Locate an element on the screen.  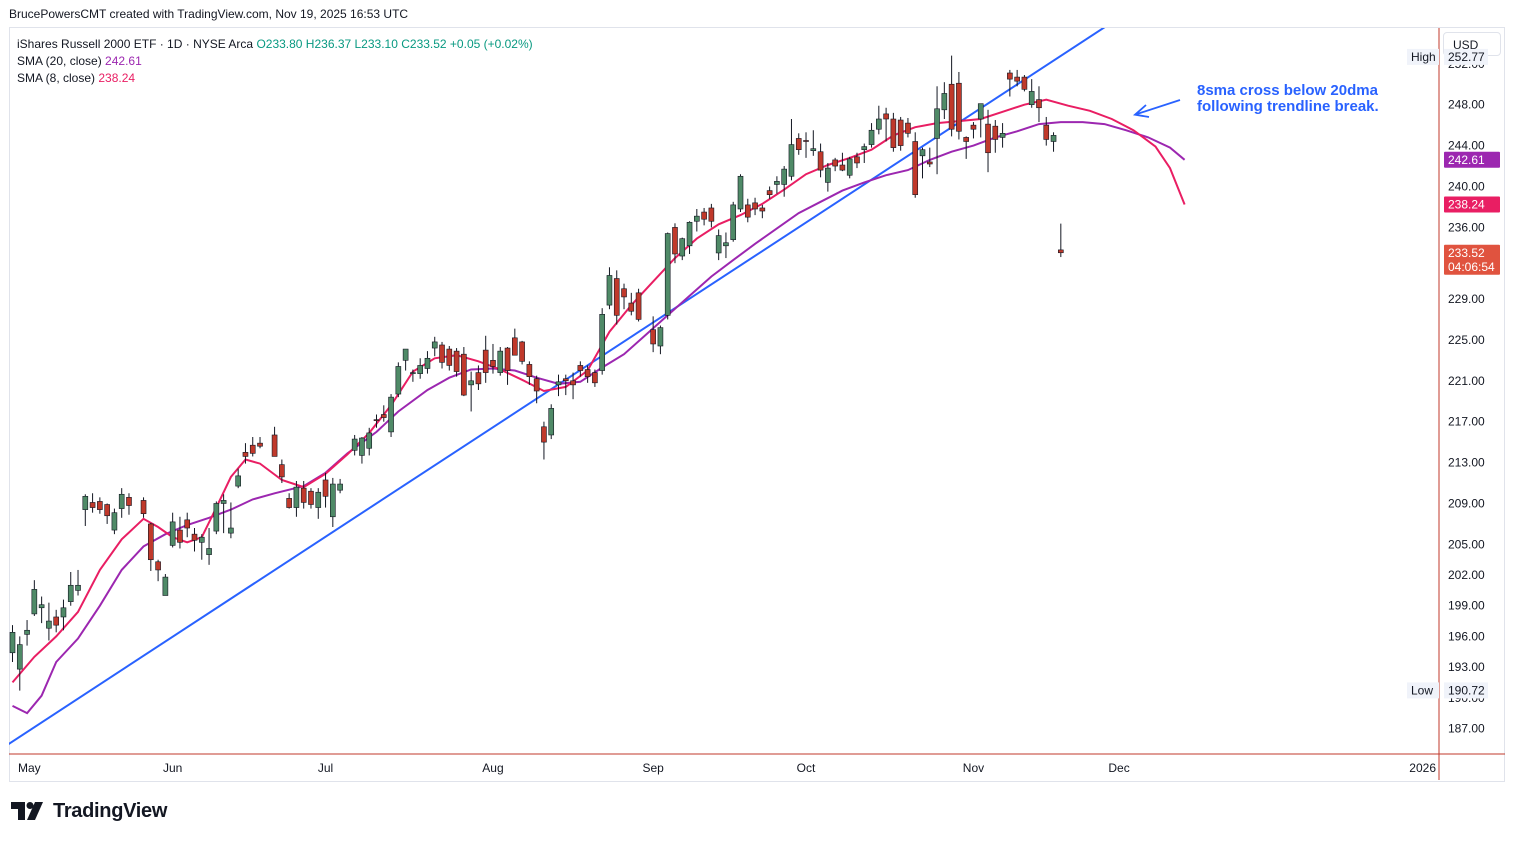
time-axis: May Jun Jul Aug Sep Oct Nov Dec 2026 is located at coordinates (727, 768).